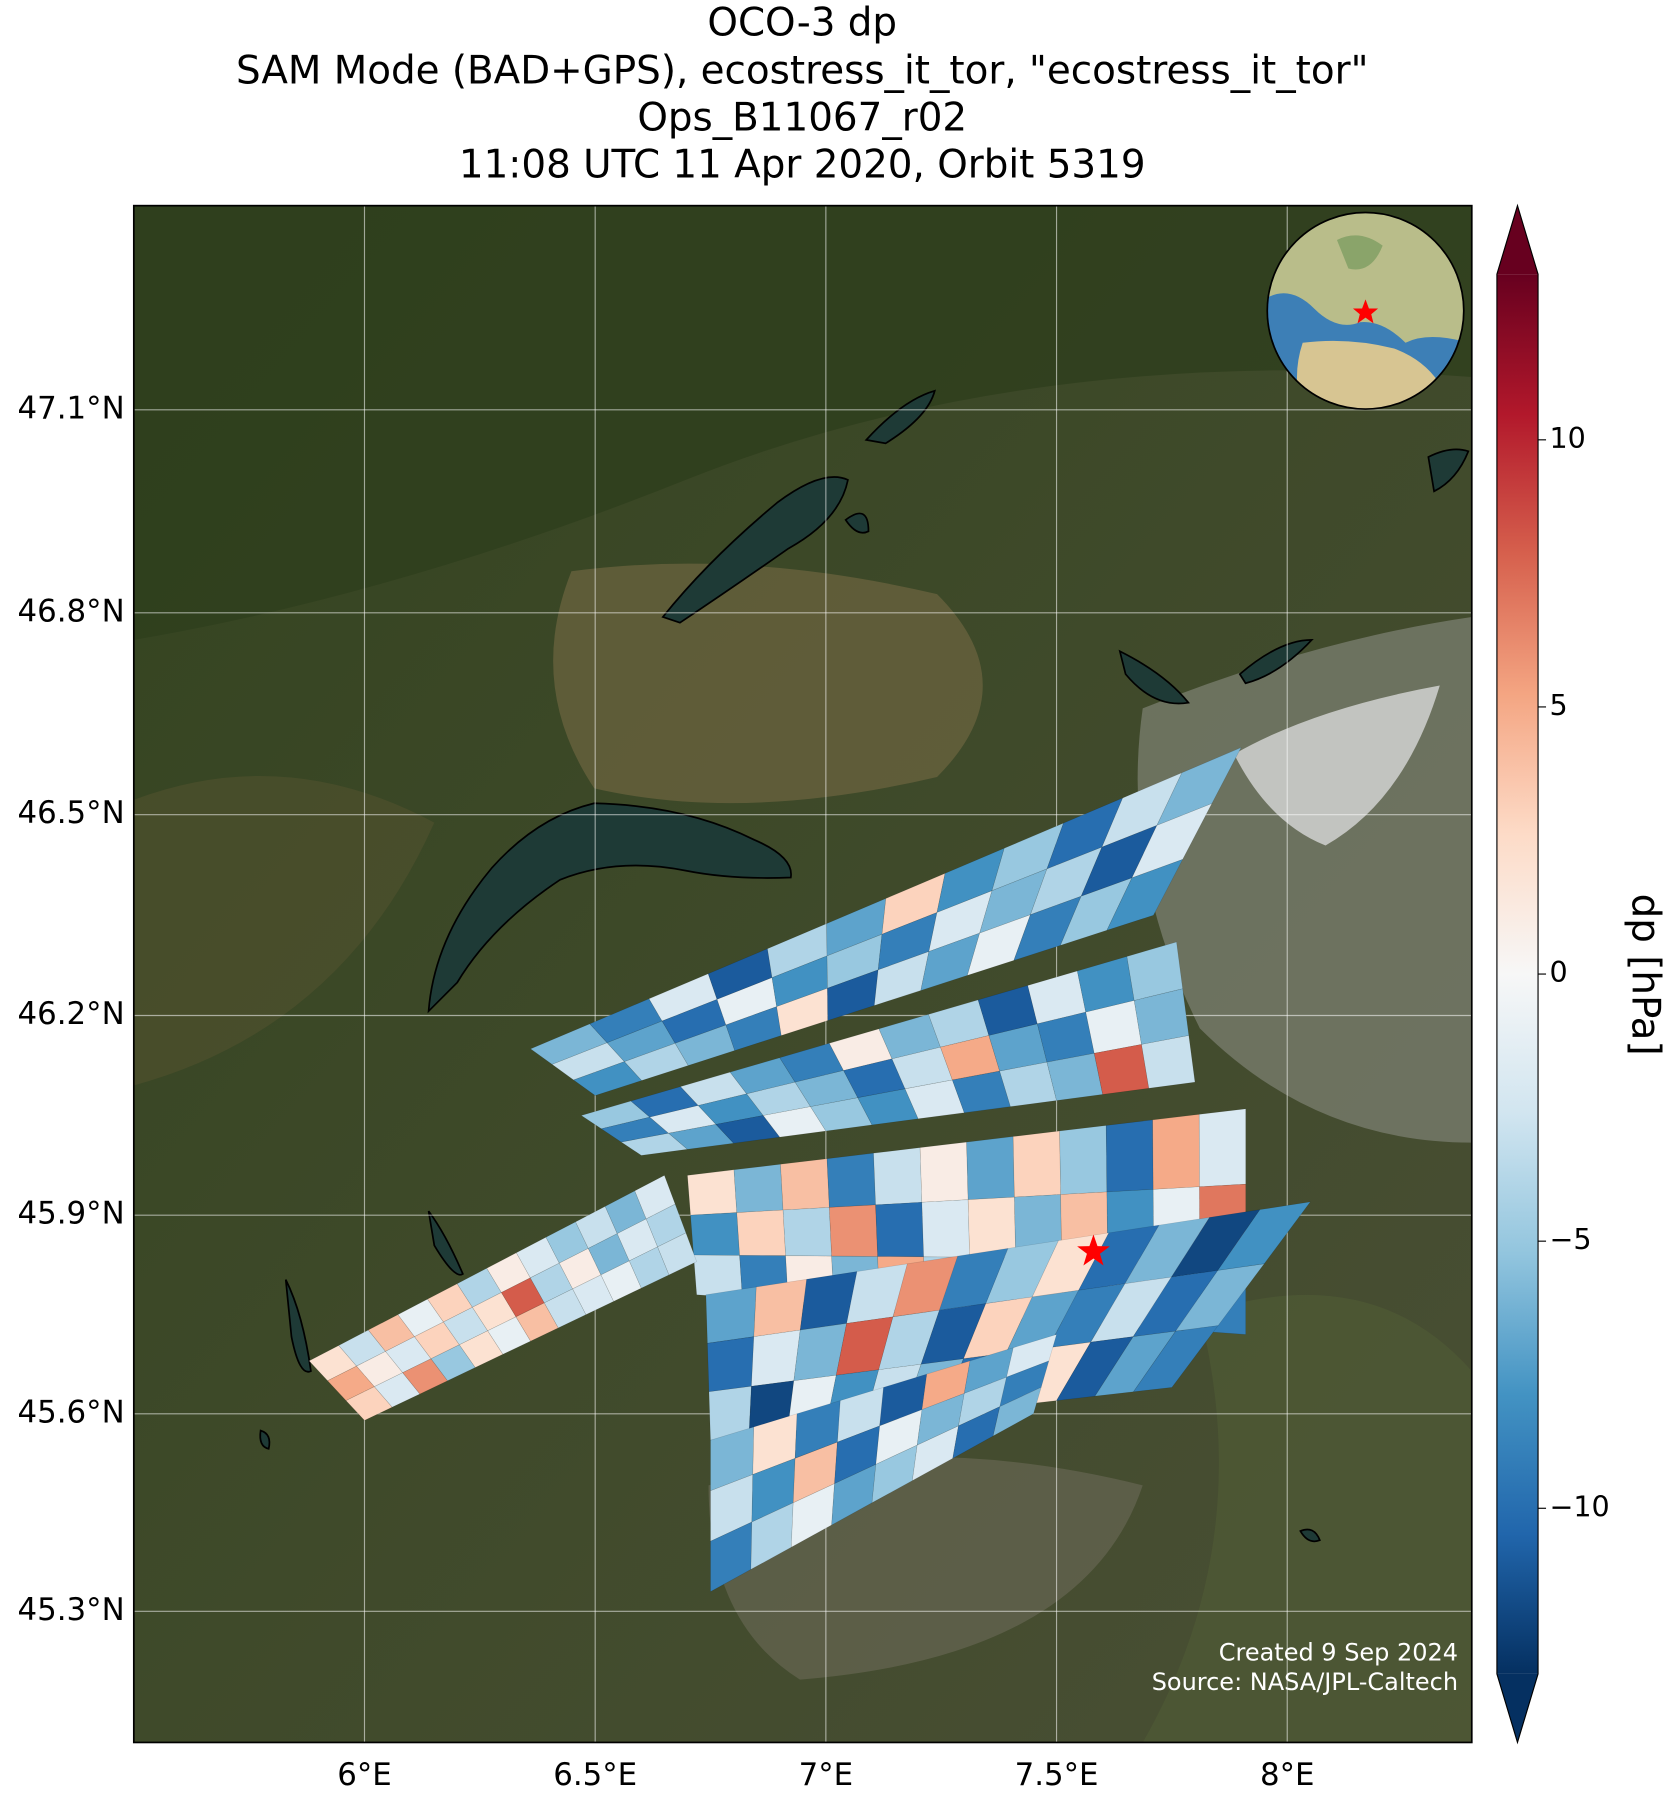  Describe the element at coordinates (71, 1214) in the screenshot. I see `y-tick-label: 45.9°N` at that location.